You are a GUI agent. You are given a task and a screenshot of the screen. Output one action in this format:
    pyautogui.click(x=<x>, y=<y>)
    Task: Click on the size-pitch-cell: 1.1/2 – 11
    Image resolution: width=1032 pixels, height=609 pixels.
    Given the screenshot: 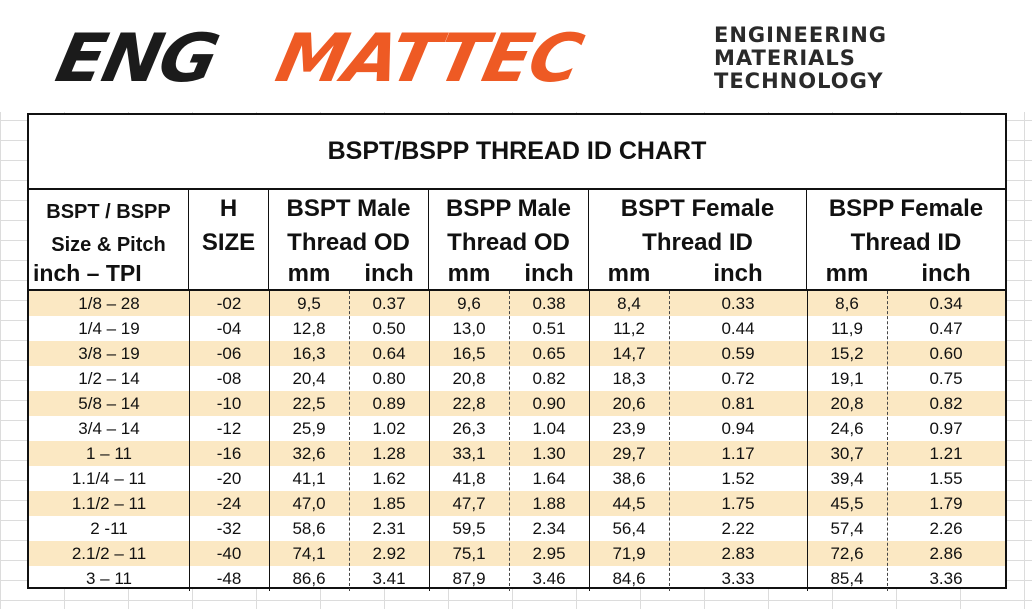 What is the action you would take?
    pyautogui.click(x=109, y=503)
    